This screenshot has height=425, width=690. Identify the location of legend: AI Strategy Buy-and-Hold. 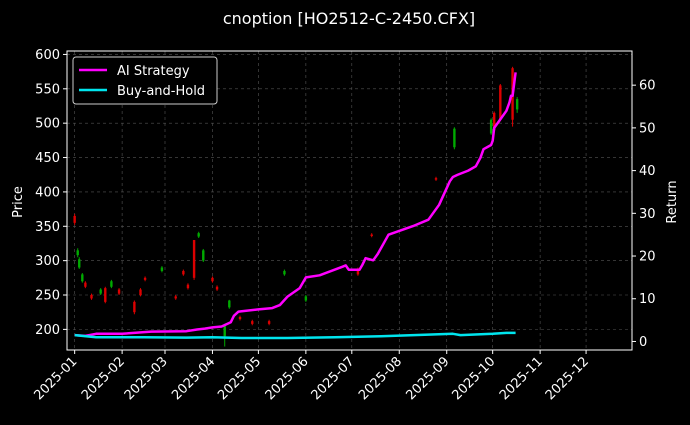
(145, 80).